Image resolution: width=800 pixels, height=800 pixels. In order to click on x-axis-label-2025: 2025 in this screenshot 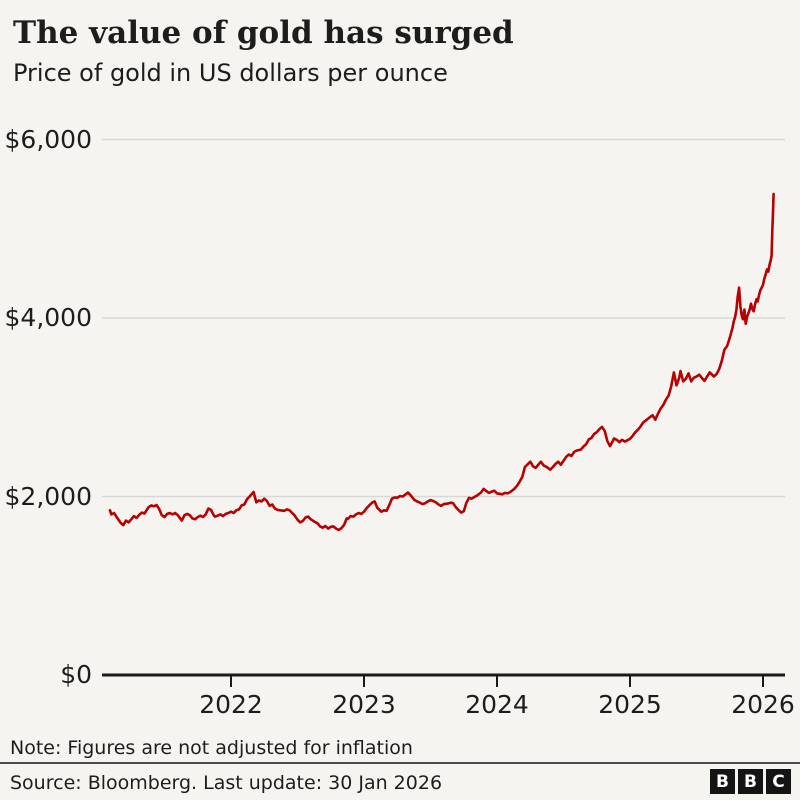, I will do `click(630, 704)`.